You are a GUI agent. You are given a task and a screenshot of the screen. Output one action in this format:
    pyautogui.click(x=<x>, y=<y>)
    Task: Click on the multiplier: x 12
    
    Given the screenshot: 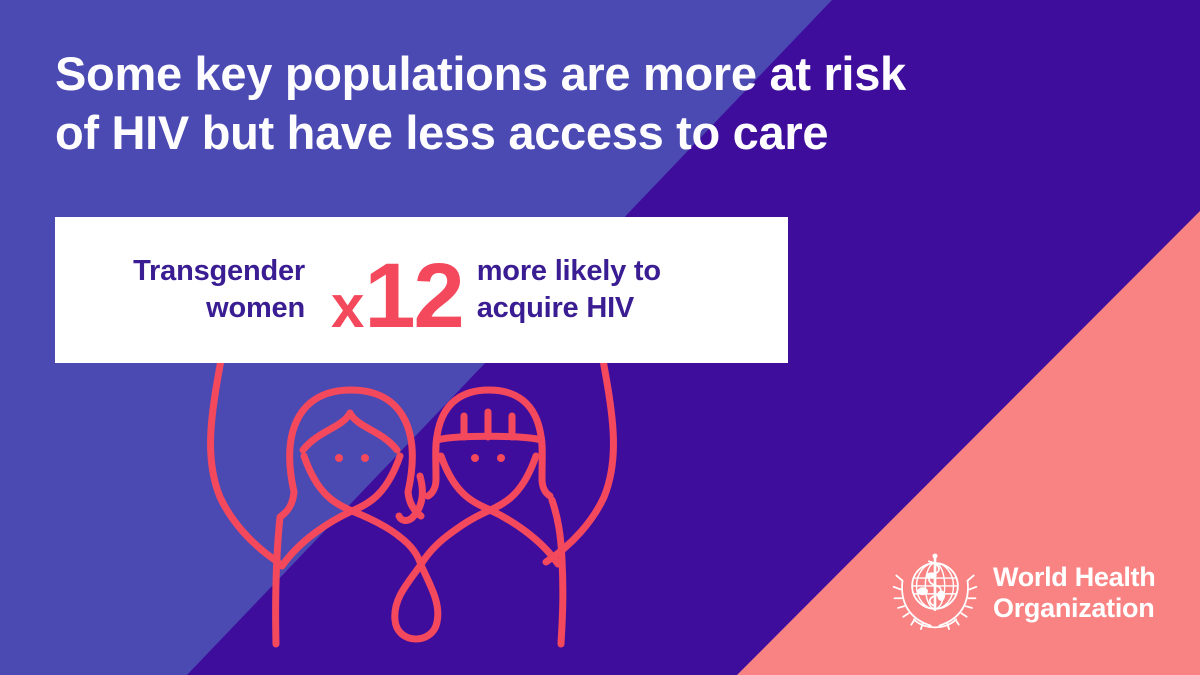 What is the action you would take?
    pyautogui.click(x=398, y=295)
    